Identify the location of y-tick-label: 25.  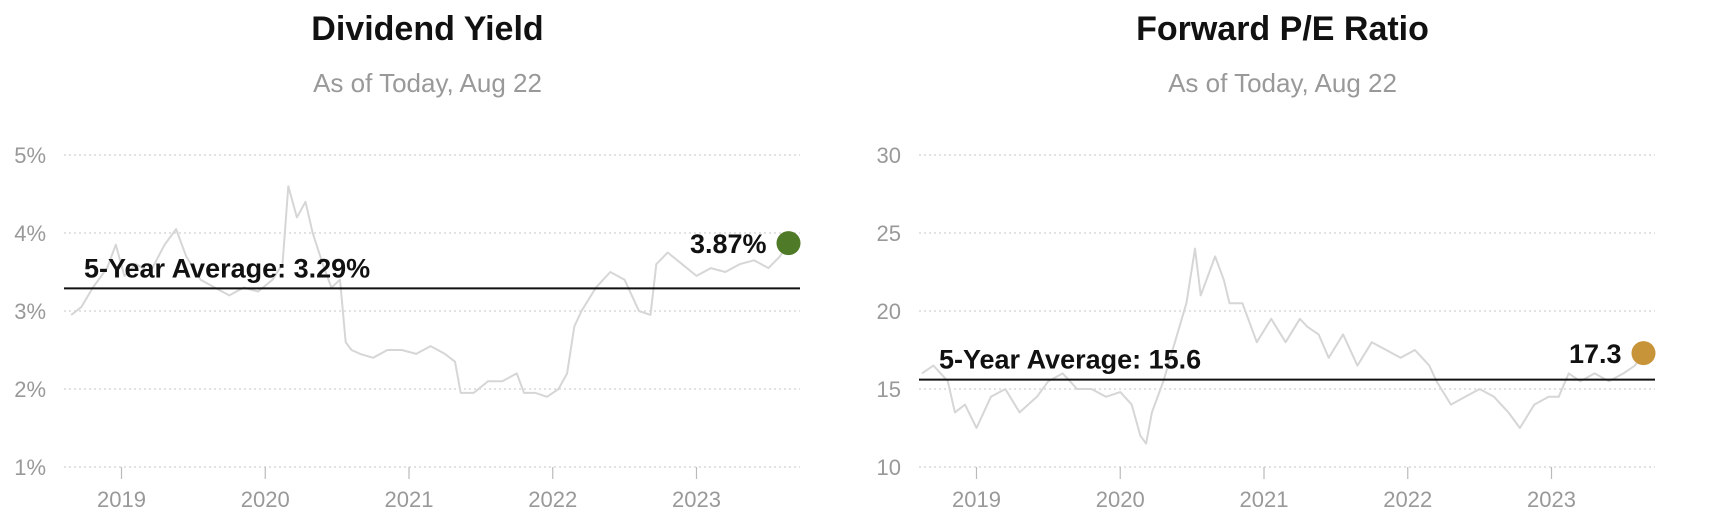
(889, 233).